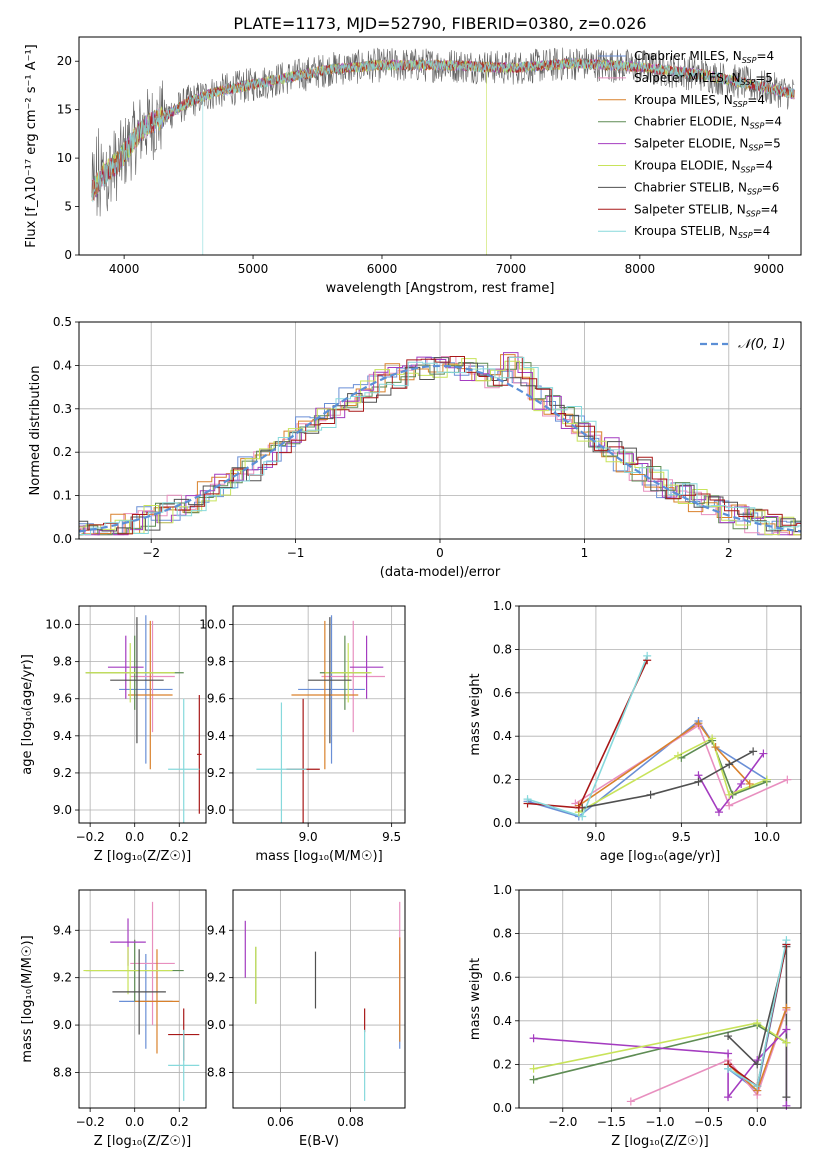  What do you see at coordinates (440, 572) in the screenshot?
I see `residuals-xlabel: (data-model)/error` at bounding box center [440, 572].